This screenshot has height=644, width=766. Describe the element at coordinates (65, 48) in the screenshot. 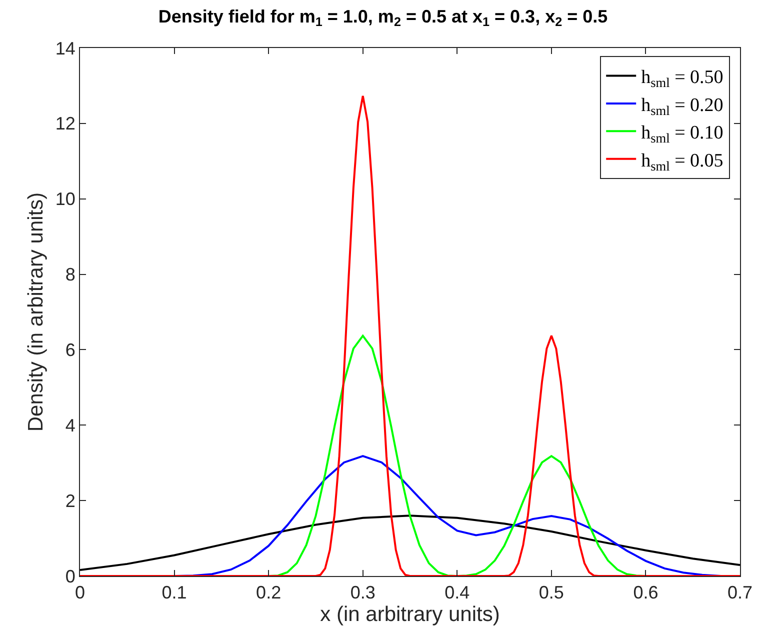

I see `y-tick-label: 14` at that location.